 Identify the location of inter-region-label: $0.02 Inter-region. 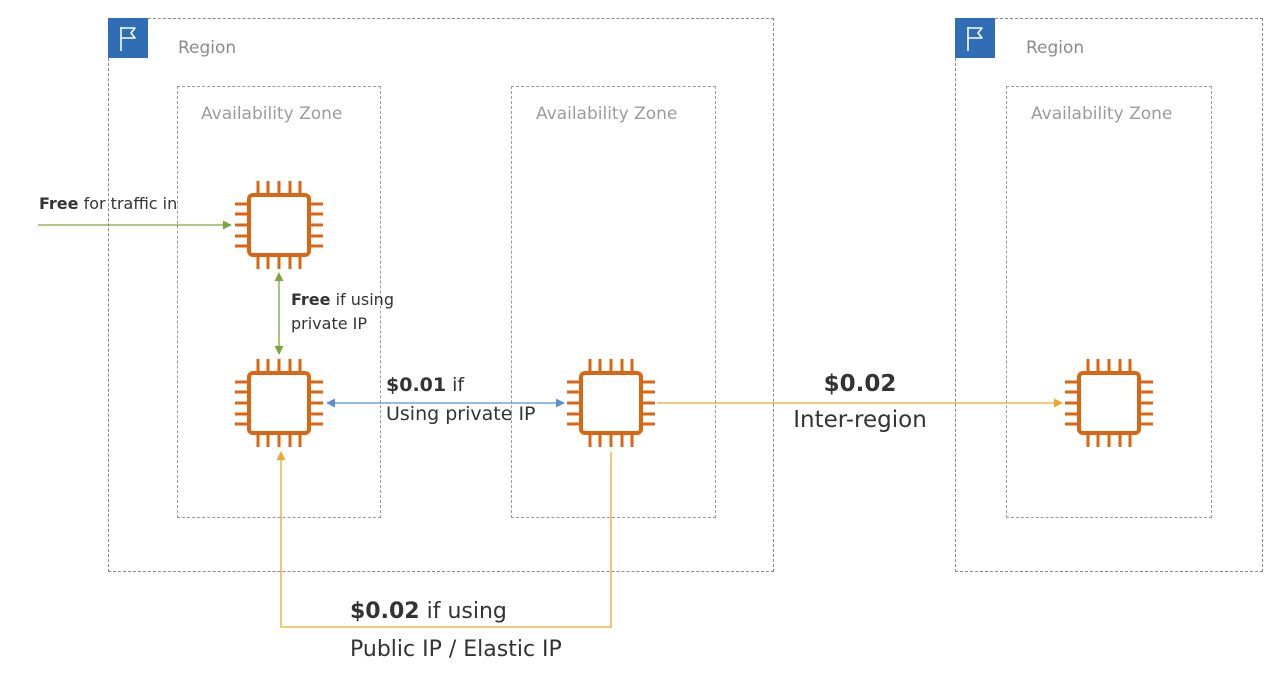
(860, 402).